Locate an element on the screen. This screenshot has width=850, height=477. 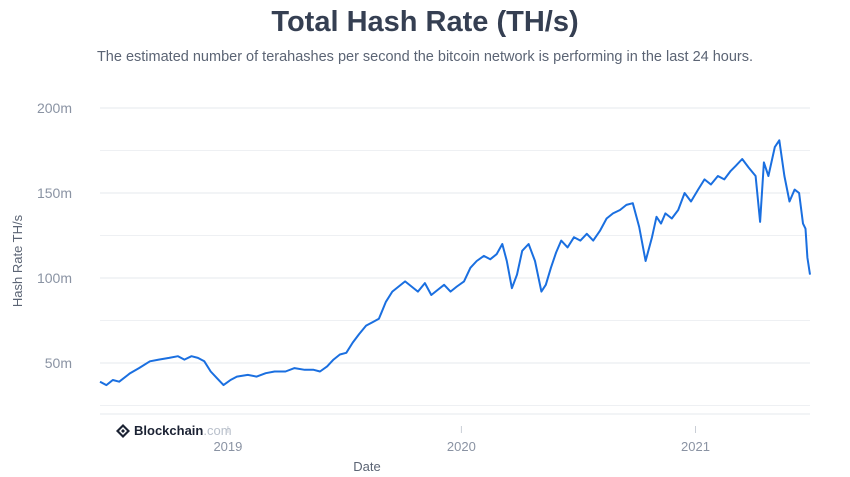
brand-name: Blockchain is located at coordinates (169, 430).